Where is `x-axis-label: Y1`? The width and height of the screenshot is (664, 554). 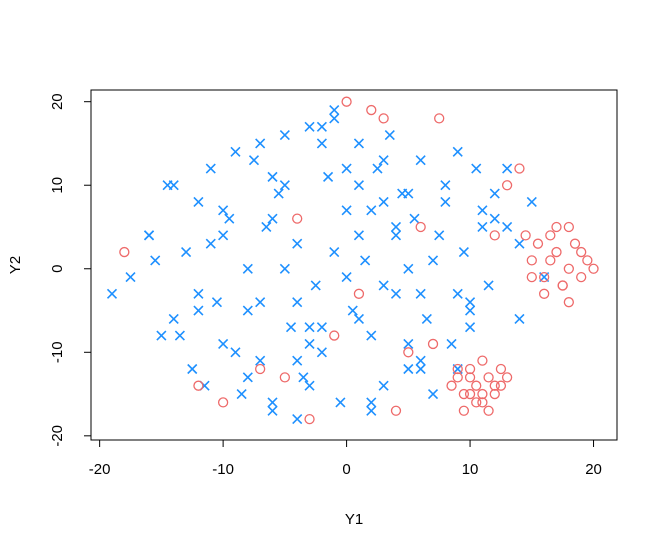
x-axis-label: Y1 is located at coordinates (354, 519).